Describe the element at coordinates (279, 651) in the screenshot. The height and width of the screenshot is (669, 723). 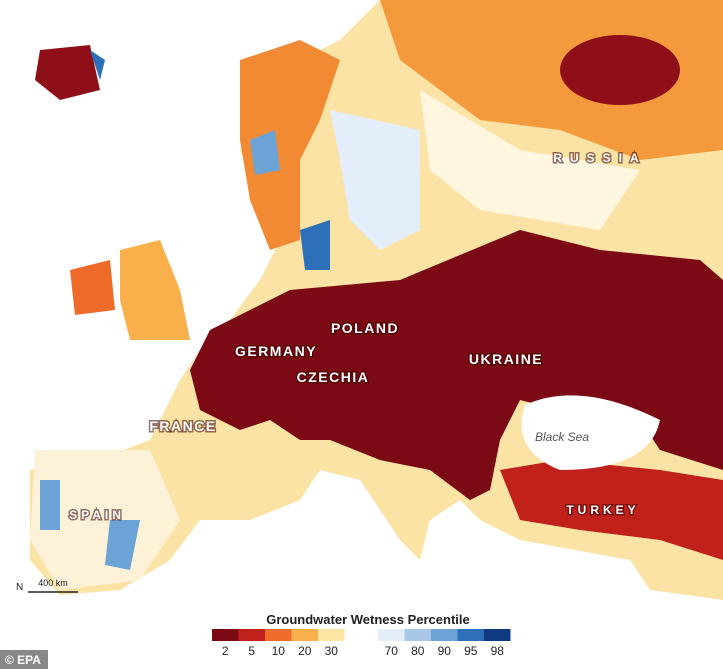
I see `legend-label: 10` at that location.